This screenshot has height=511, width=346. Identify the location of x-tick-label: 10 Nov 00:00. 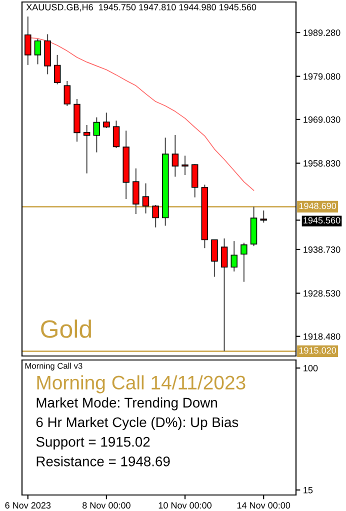
(185, 505).